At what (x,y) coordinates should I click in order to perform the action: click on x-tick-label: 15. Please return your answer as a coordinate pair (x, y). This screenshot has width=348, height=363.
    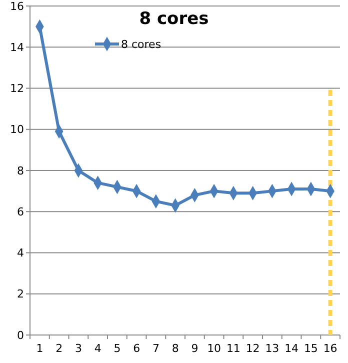
    Looking at the image, I should click on (311, 348).